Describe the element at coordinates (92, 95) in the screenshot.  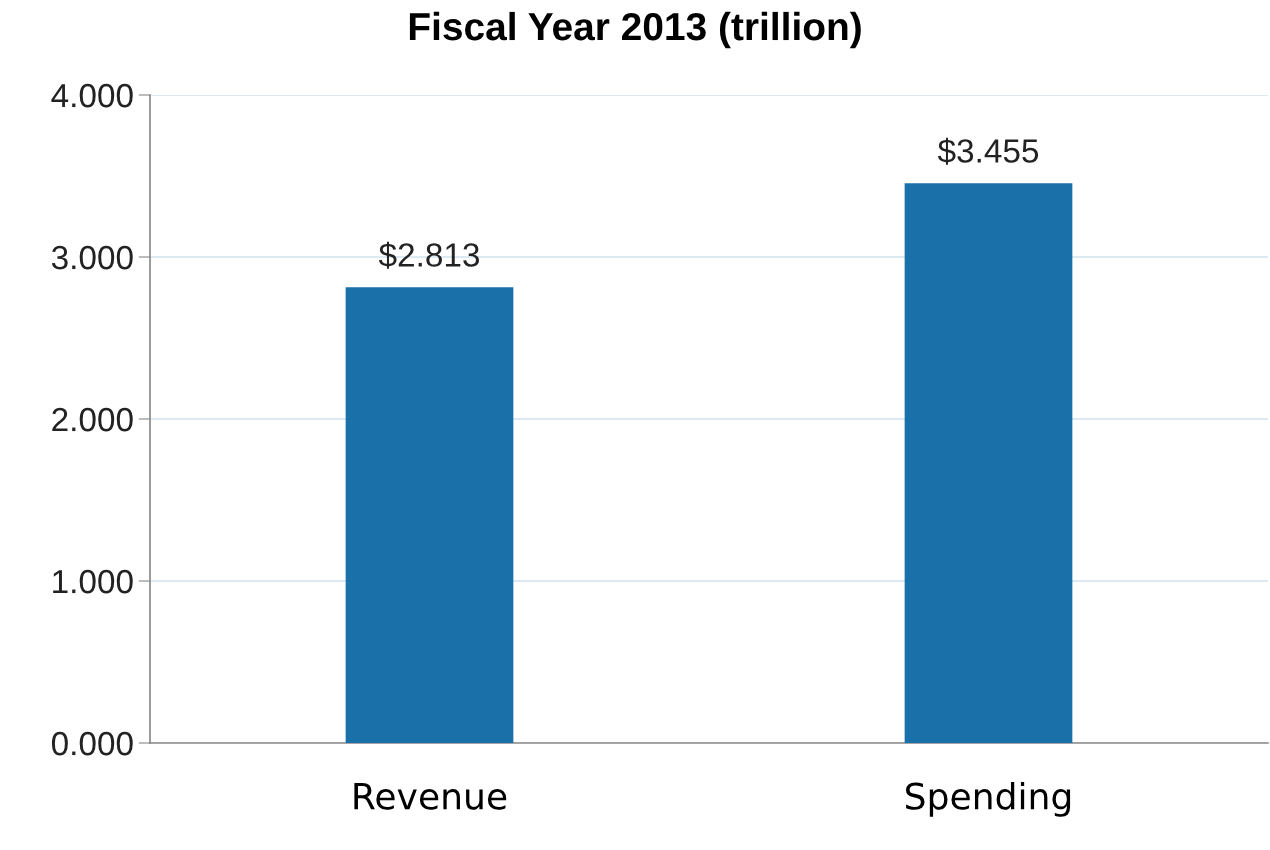
I see `y-tick-label: 4.000` at that location.